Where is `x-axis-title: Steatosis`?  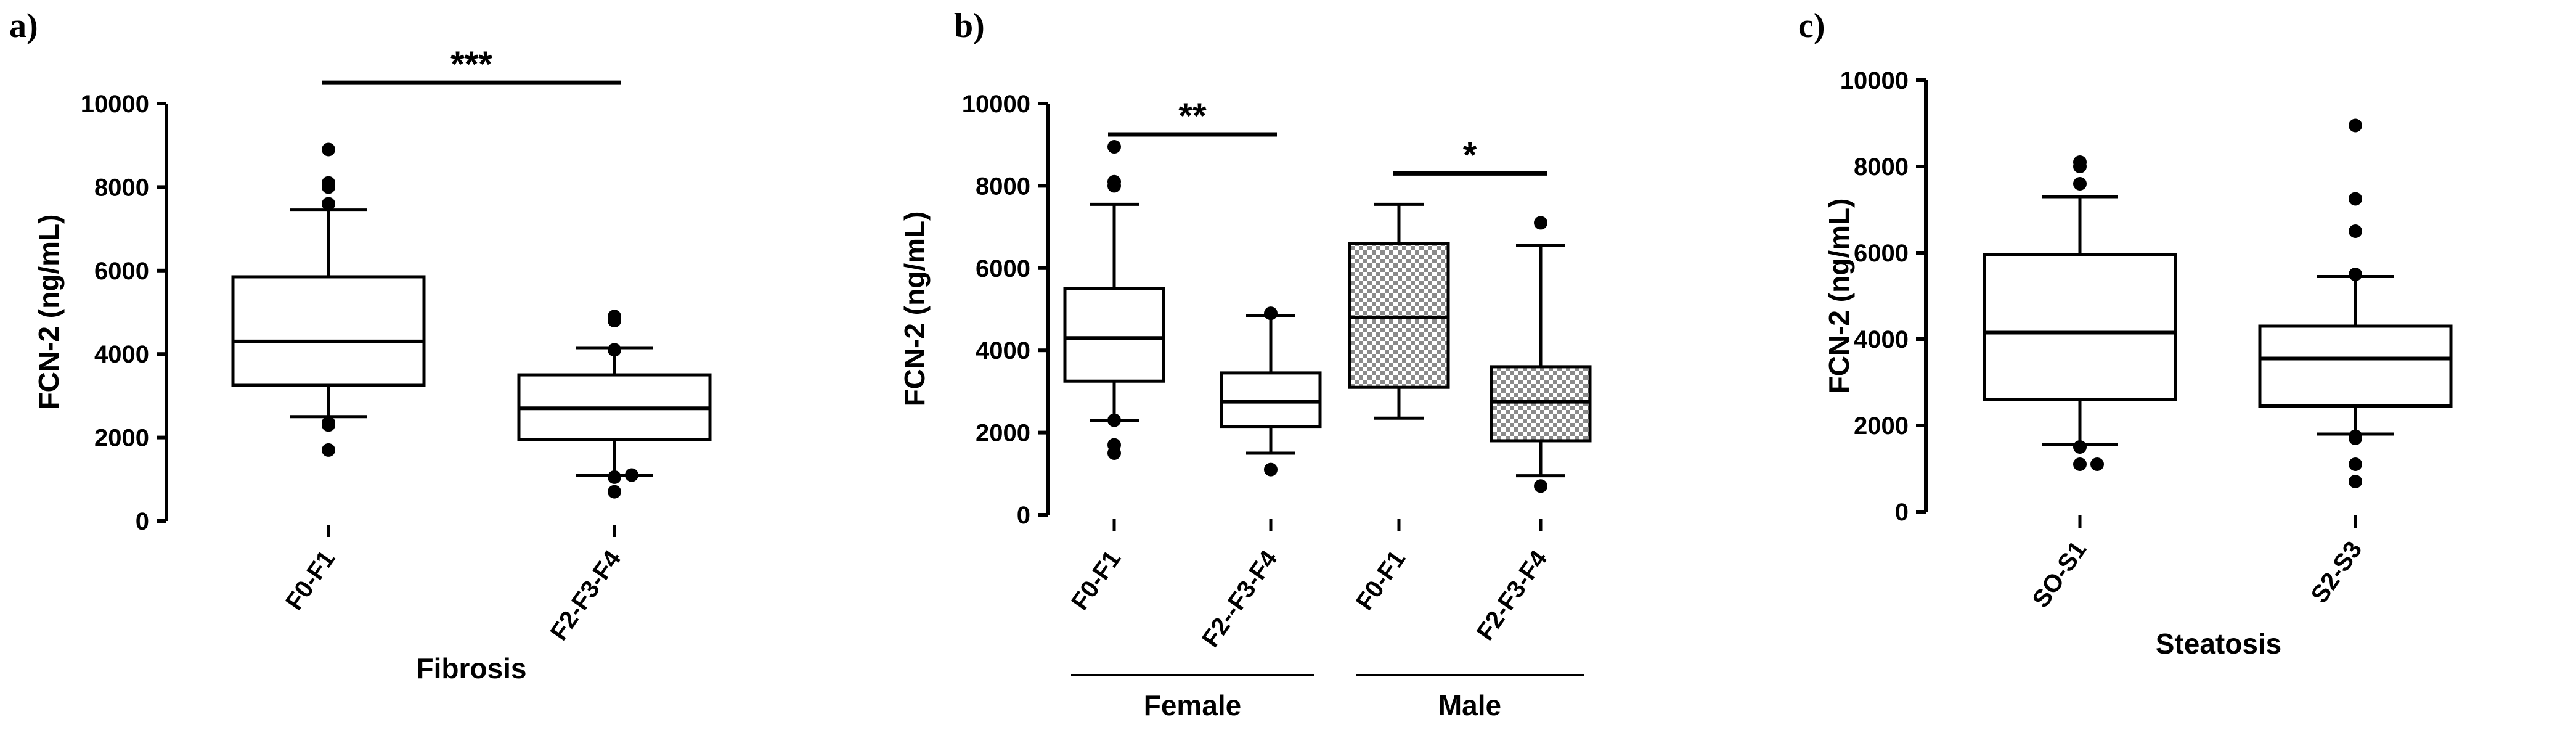
x-axis-title: Steatosis is located at coordinates (2219, 644).